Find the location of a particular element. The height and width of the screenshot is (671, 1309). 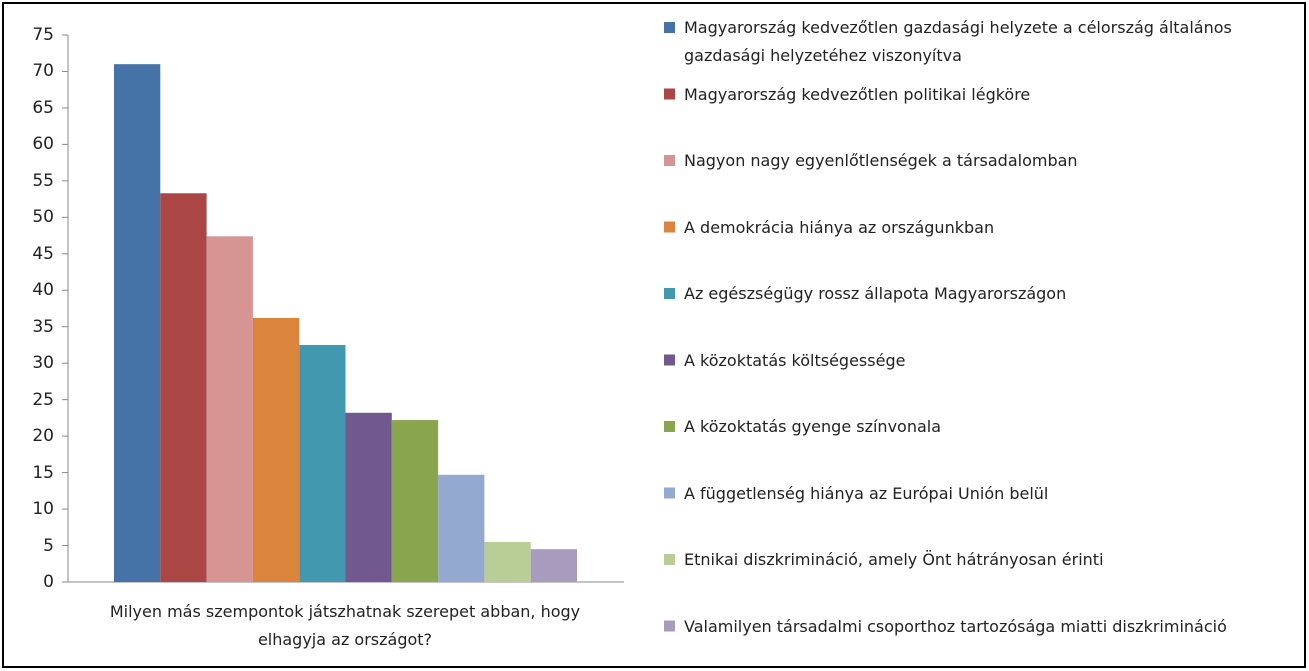

y-tick-label: 40 is located at coordinates (43, 290).